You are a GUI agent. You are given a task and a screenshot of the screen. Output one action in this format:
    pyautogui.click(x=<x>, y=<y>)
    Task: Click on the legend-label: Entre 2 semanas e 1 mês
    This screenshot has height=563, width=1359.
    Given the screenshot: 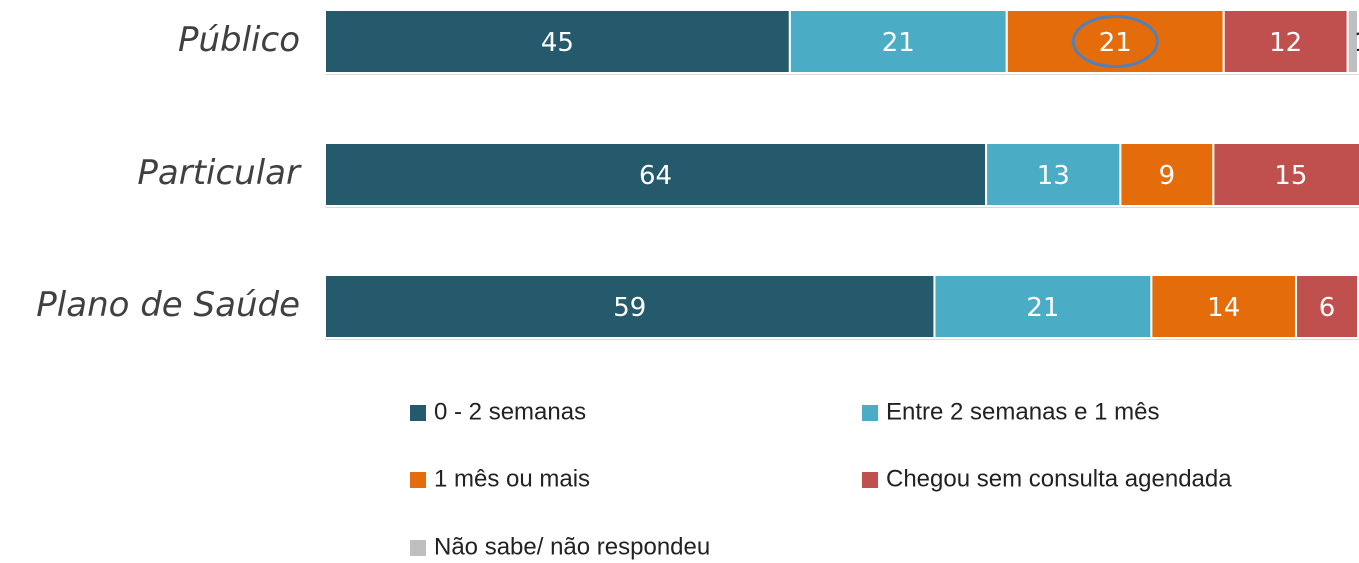 What is the action you would take?
    pyautogui.click(x=1022, y=411)
    